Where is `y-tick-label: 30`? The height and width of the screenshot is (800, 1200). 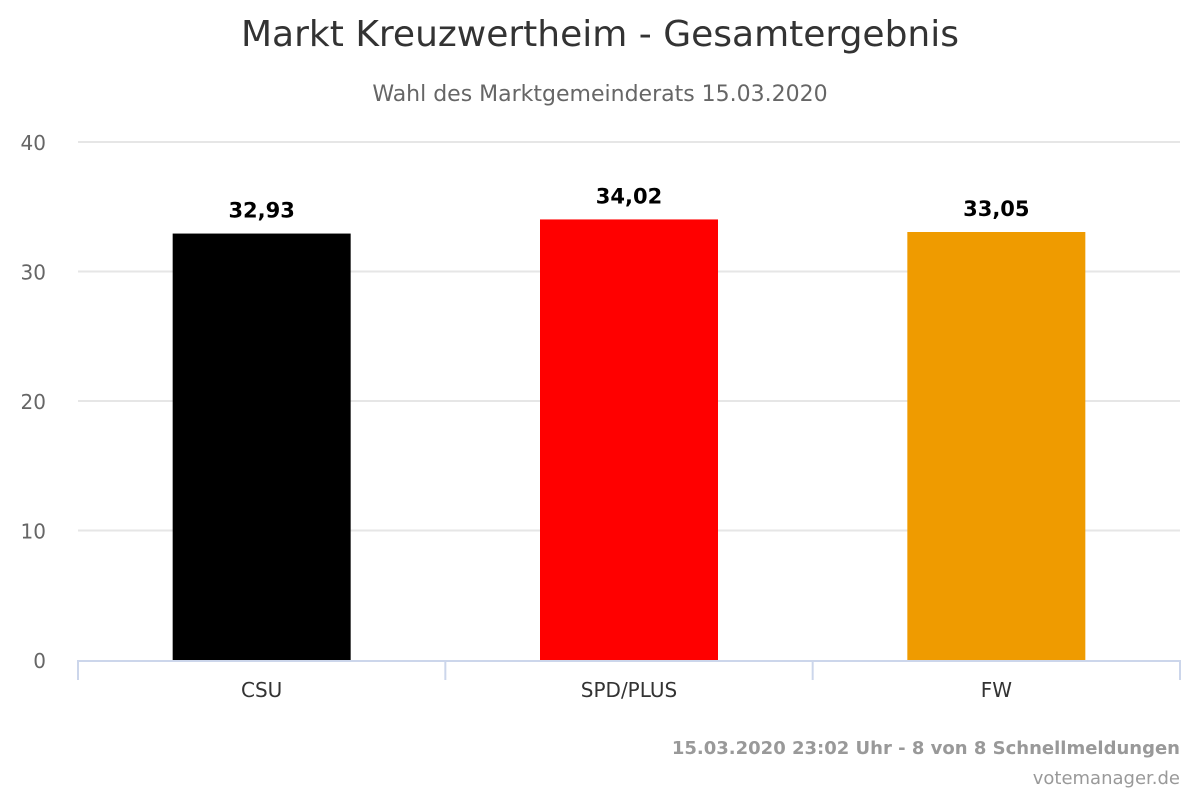 y-tick-label: 30 is located at coordinates (33, 273).